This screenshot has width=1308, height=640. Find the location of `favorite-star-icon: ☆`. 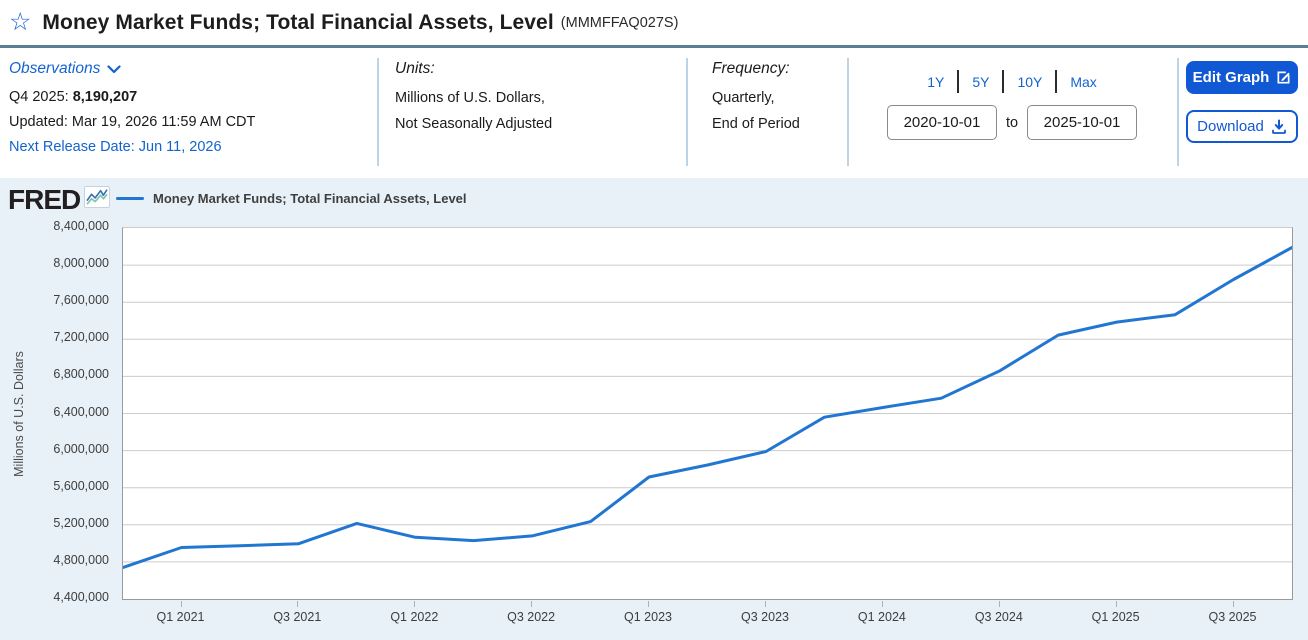

favorite-star-icon: ☆ is located at coordinates (20, 22).